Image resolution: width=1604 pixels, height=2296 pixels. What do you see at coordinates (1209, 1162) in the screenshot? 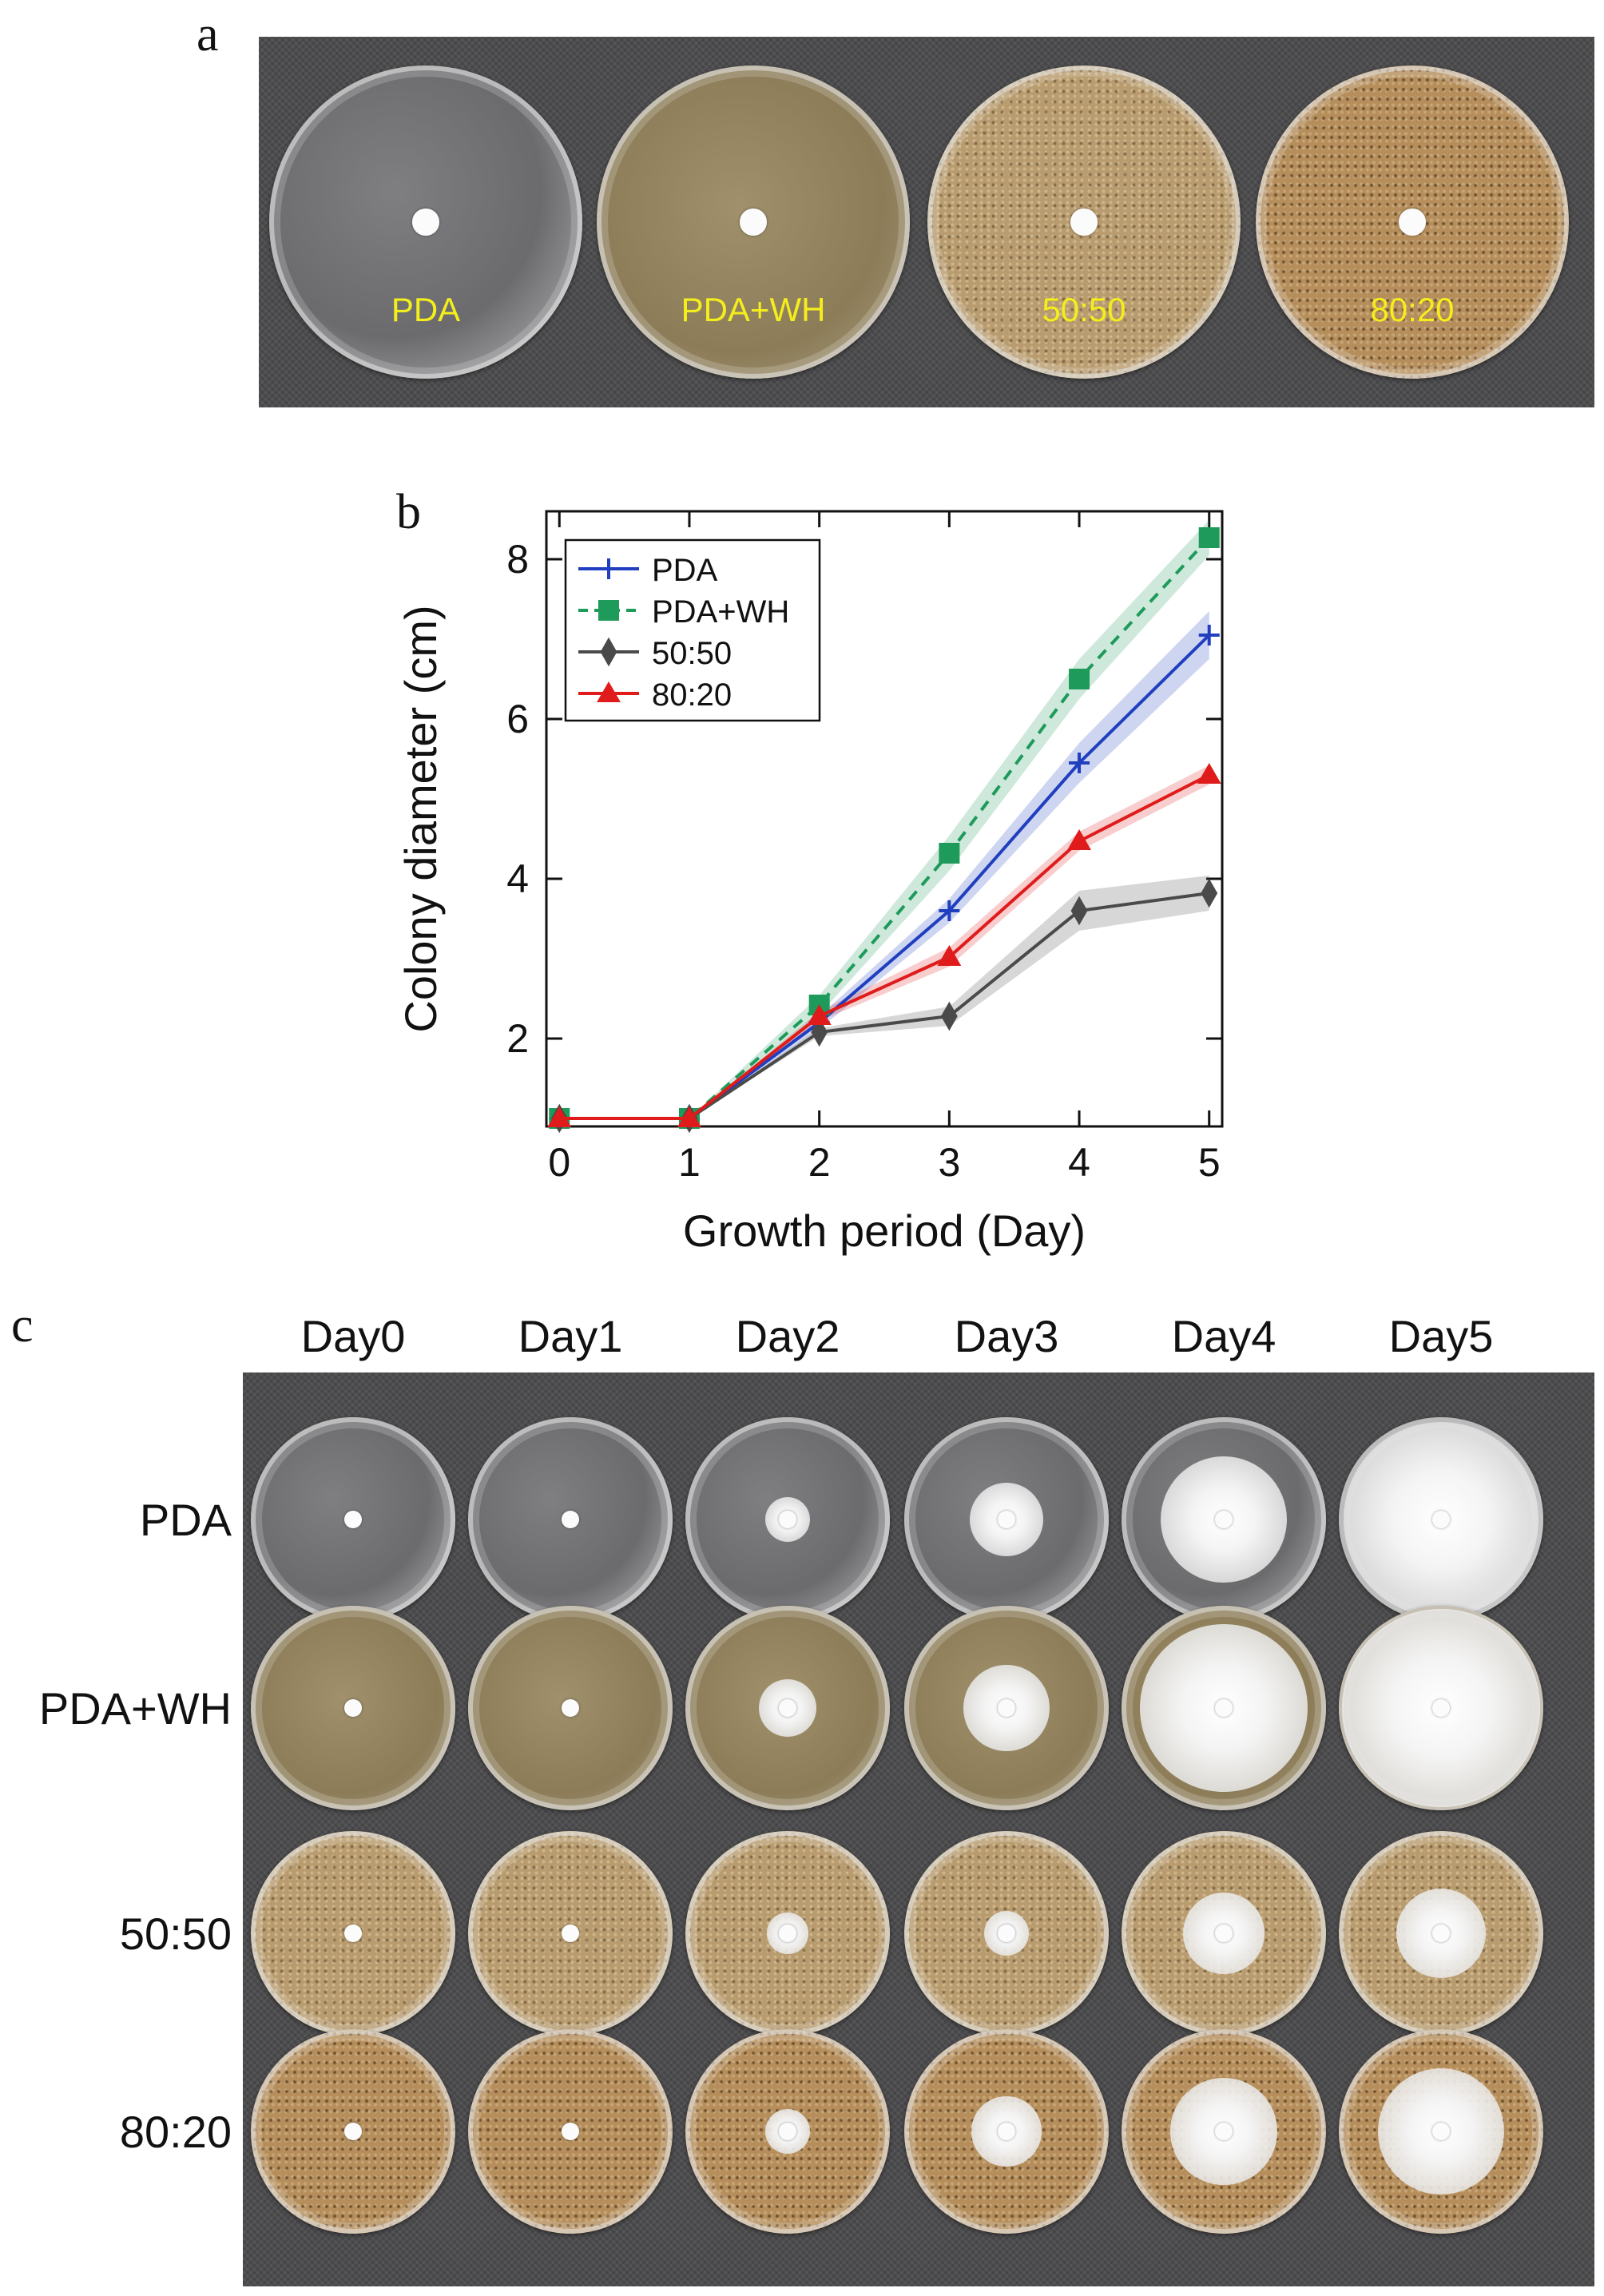
I see `x-tick-label: 5` at bounding box center [1209, 1162].